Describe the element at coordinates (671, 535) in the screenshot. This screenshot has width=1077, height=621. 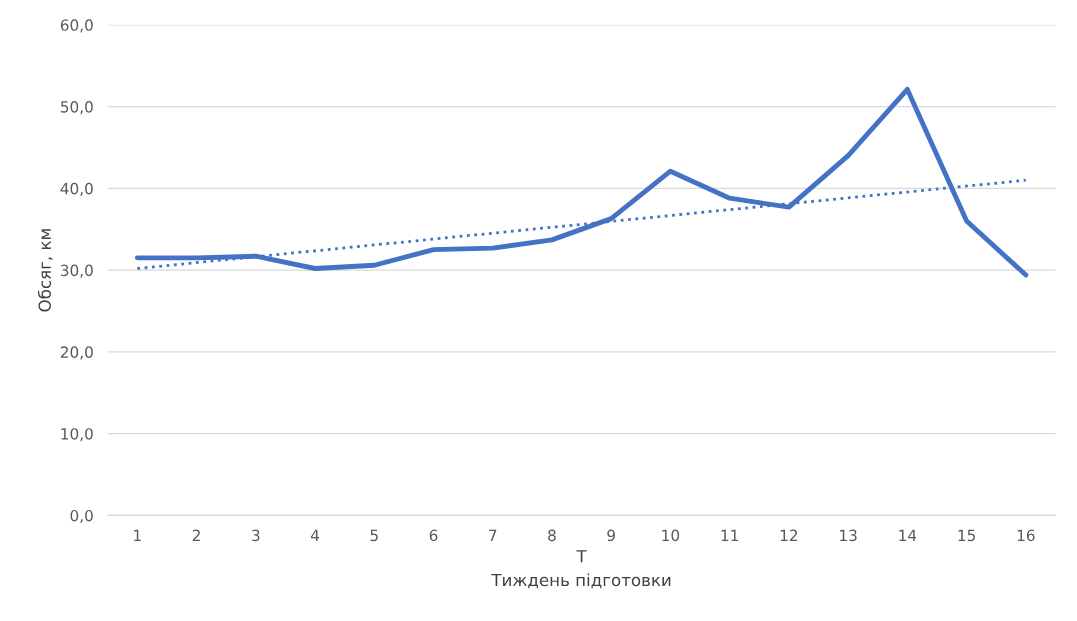
I see `x-tick-label: 10` at that location.